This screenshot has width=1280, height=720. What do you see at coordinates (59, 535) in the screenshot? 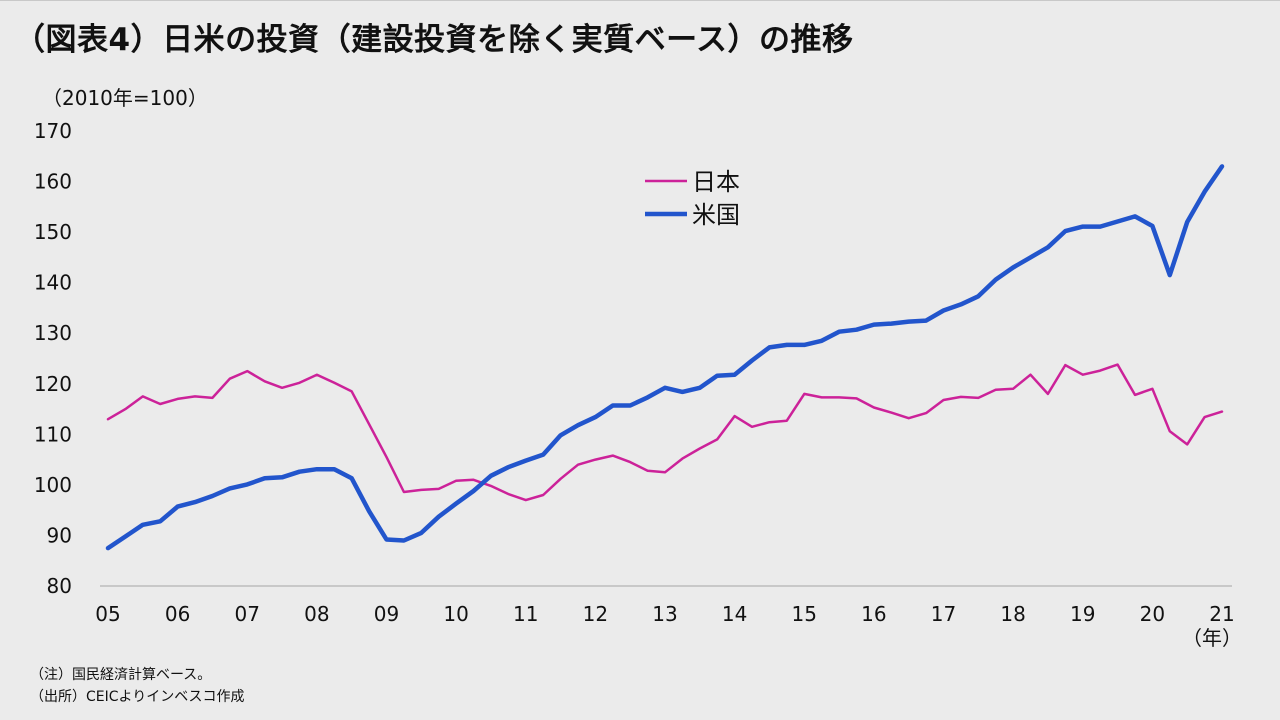
I see `y-tick-label: 90` at bounding box center [59, 535].